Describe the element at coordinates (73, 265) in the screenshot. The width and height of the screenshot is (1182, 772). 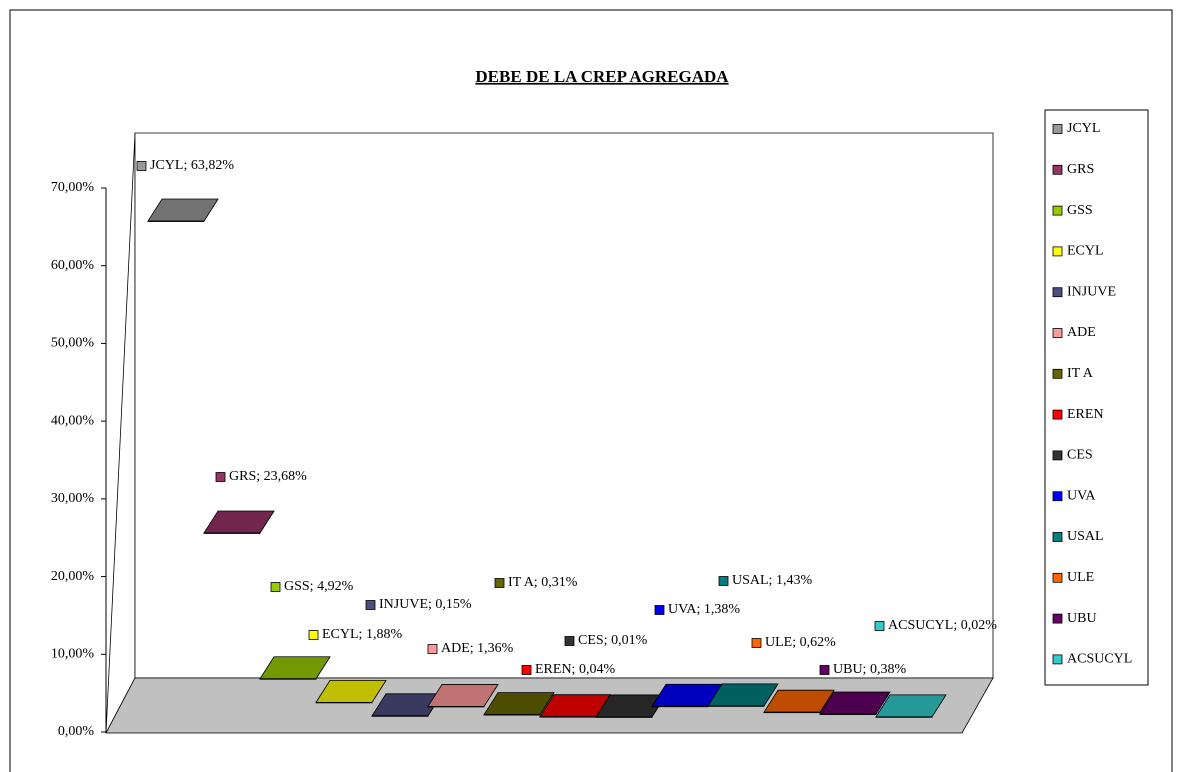
I see `y-tick-label: 60,00%` at that location.